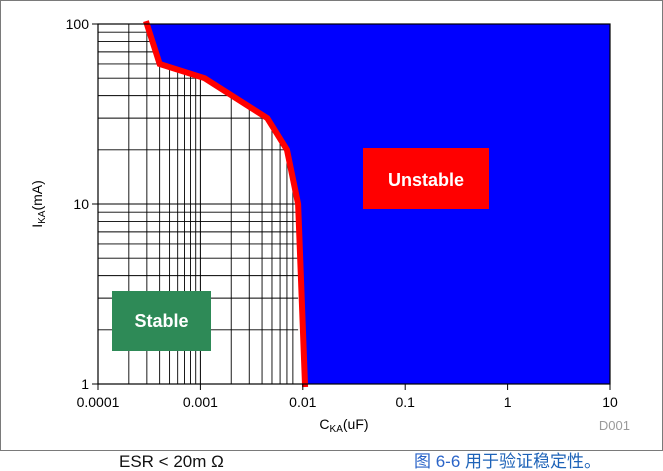  What do you see at coordinates (42, 217) in the screenshot?
I see `y-axis-label-subscript: KA` at bounding box center [42, 217].